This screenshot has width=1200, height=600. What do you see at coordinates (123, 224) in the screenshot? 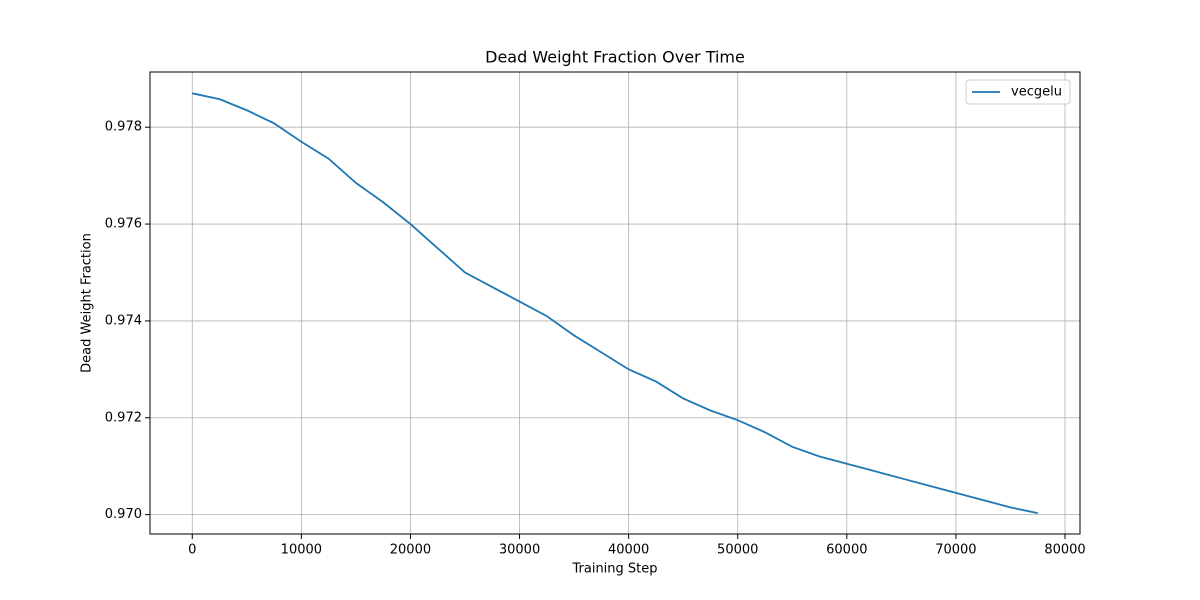
I see `y-tick-label: 0.976` at bounding box center [123, 224].